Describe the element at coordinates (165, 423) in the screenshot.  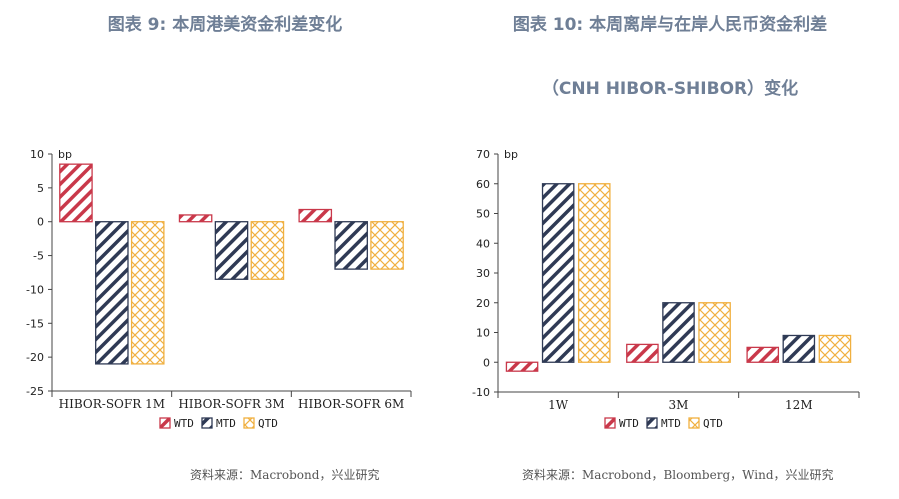
I see `left-legend-swatch-wtd` at that location.